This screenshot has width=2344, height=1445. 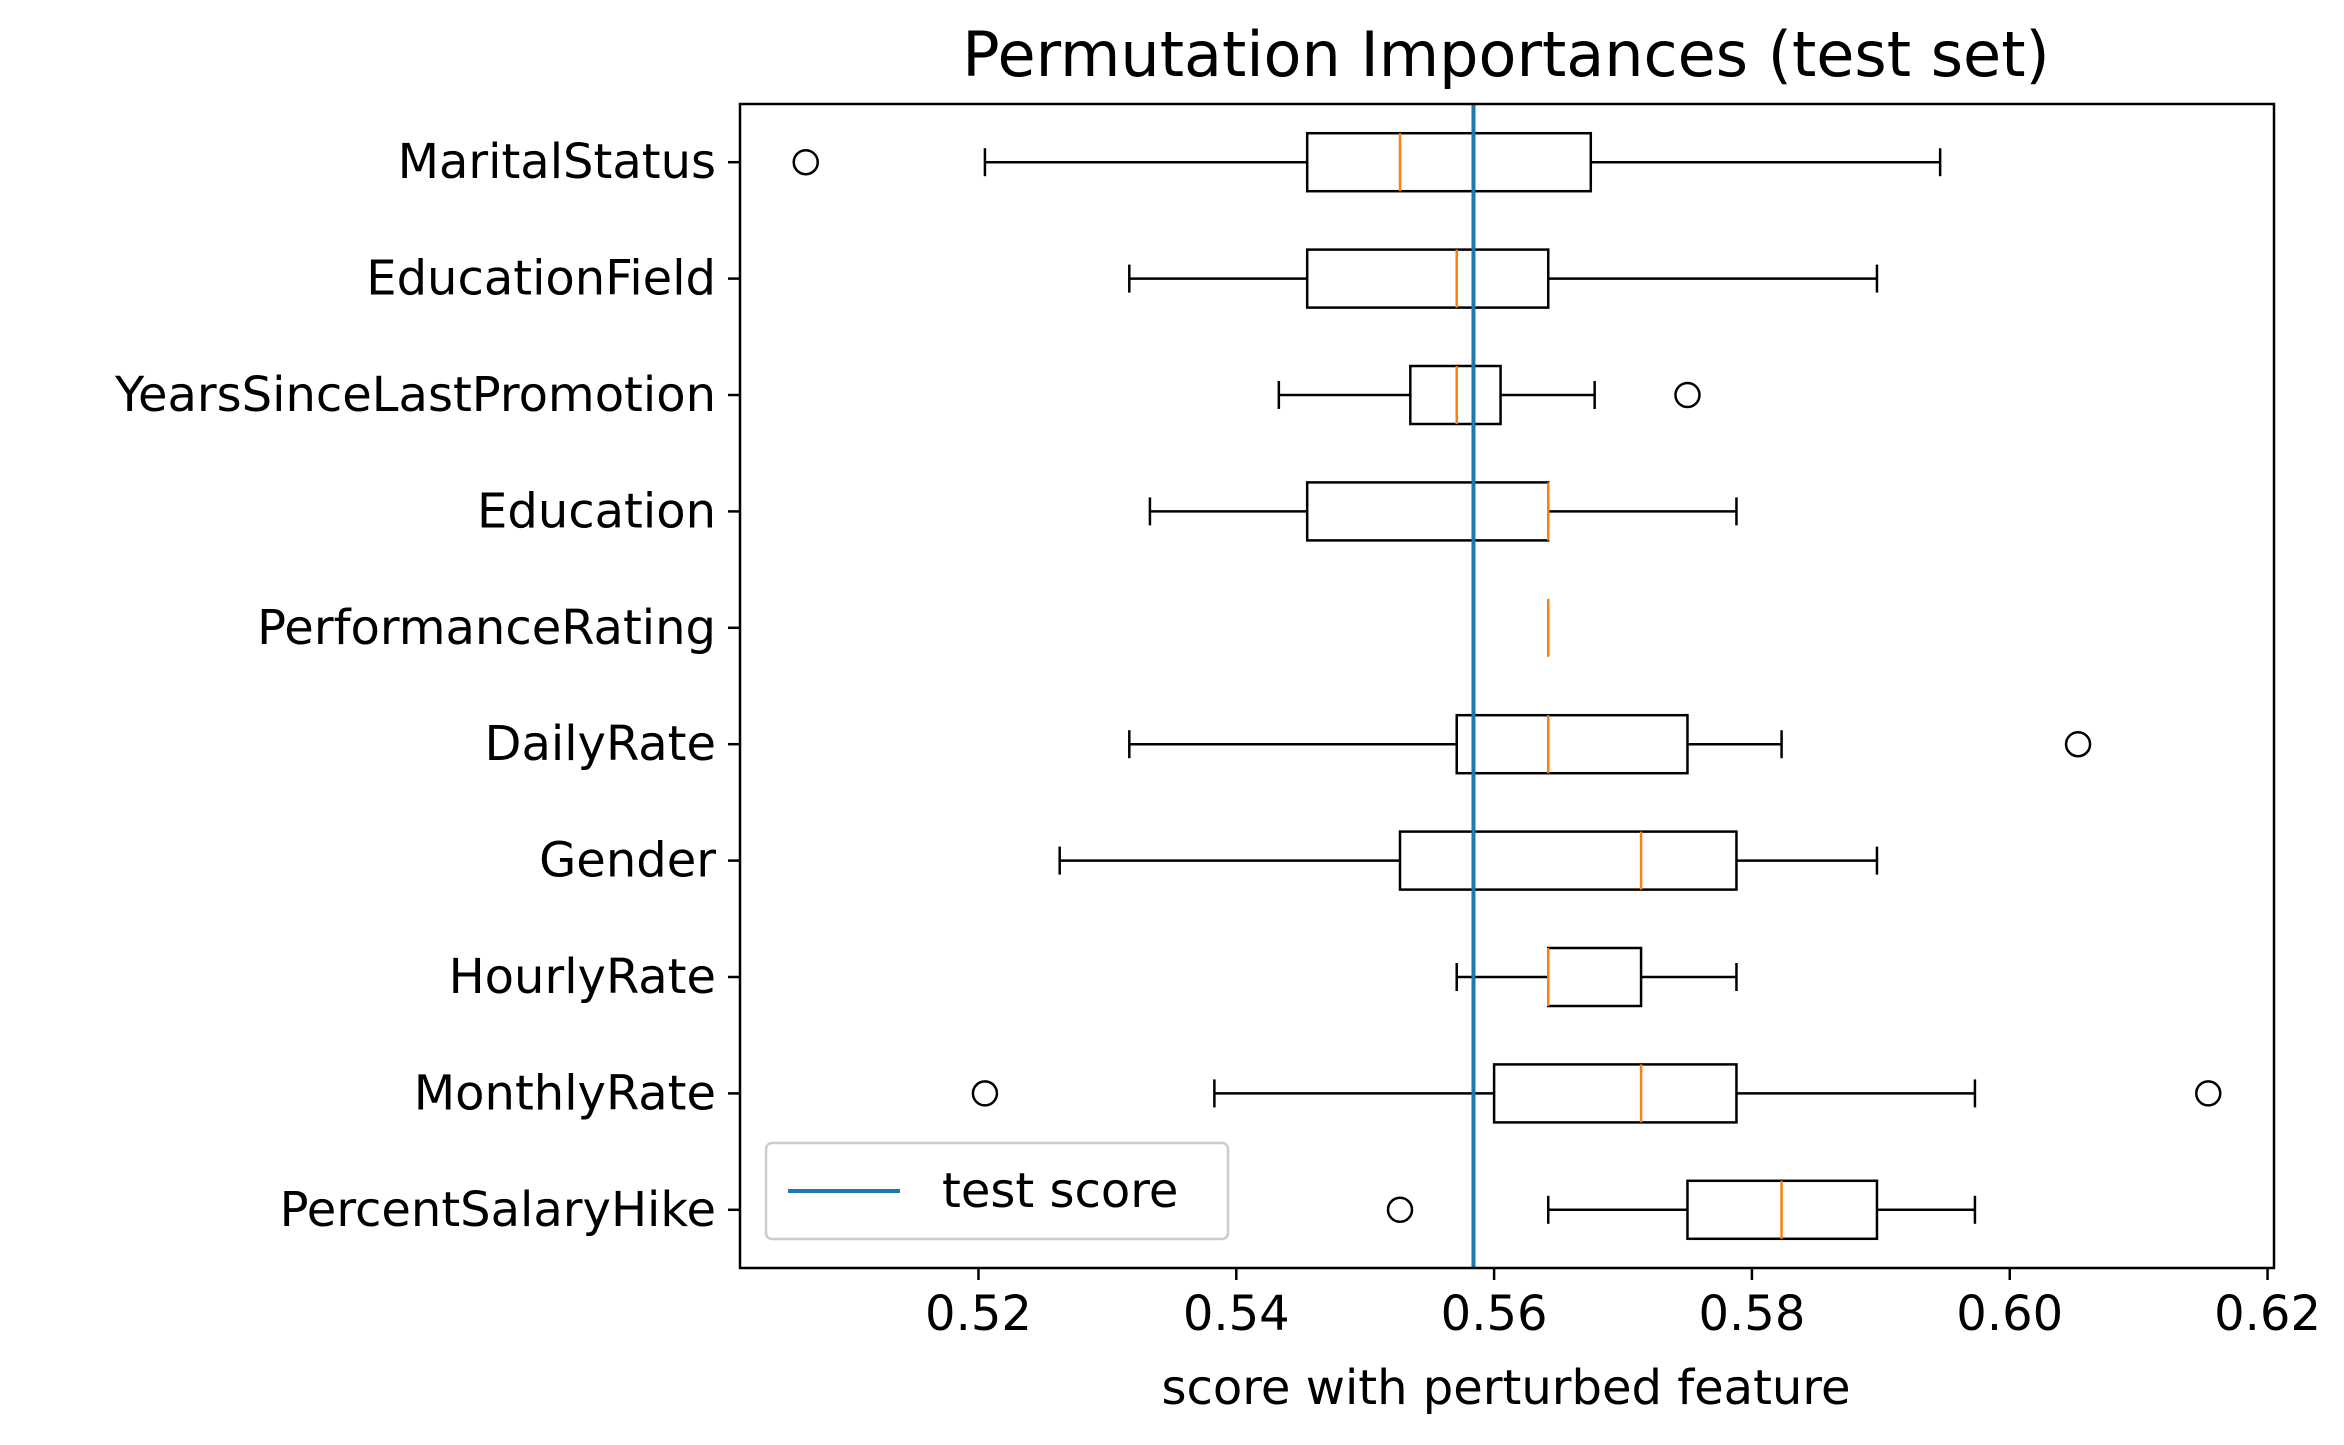 What do you see at coordinates (1505, 54) in the screenshot?
I see `chart-title: Permutation Importances (test set)` at bounding box center [1505, 54].